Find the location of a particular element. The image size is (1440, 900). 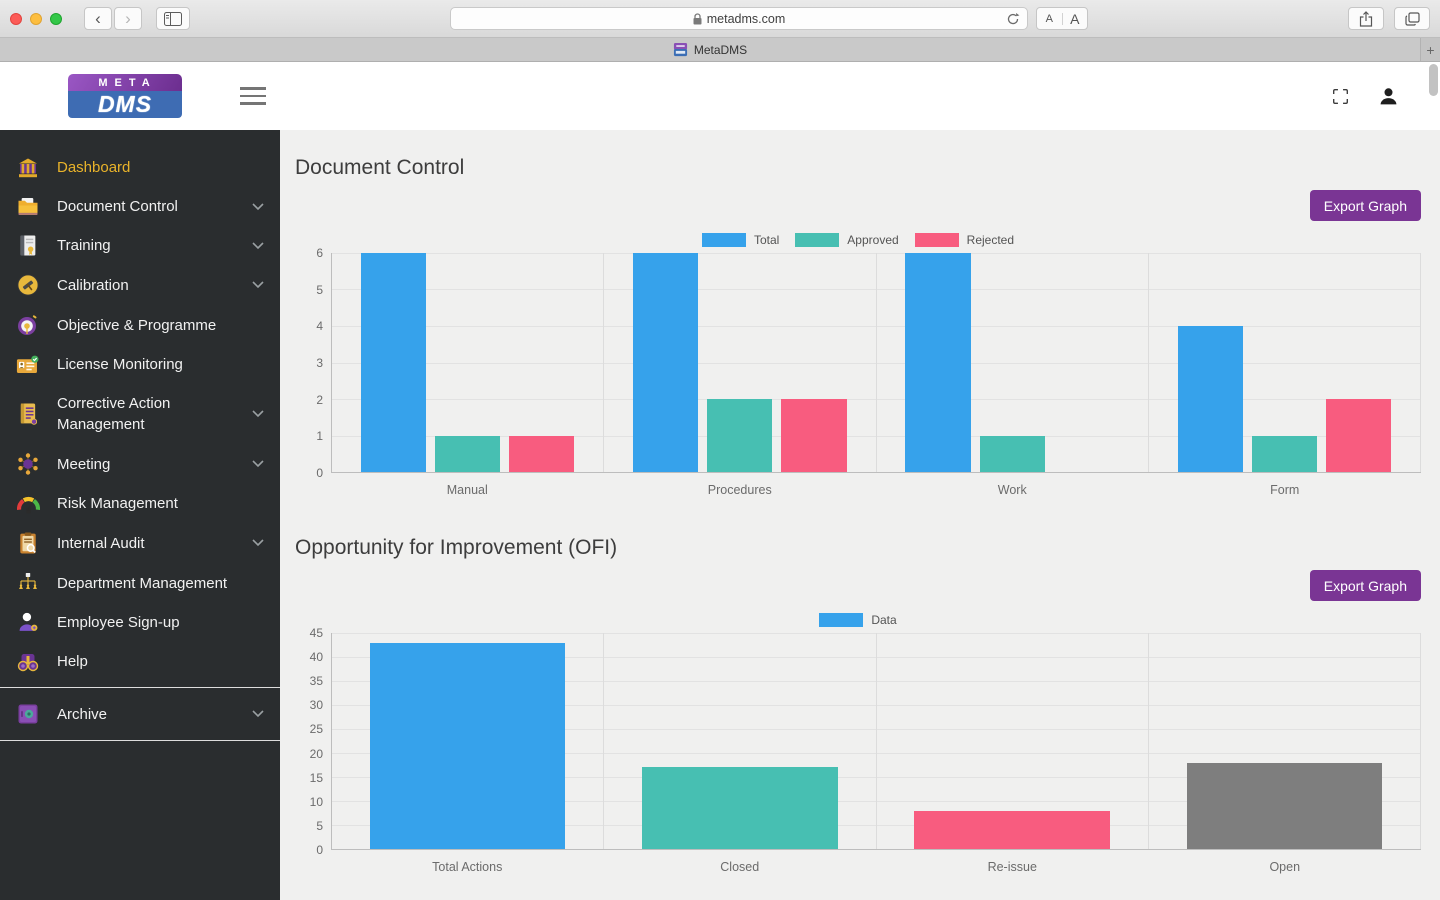

bar-form-rejected is located at coordinates (1358, 435).